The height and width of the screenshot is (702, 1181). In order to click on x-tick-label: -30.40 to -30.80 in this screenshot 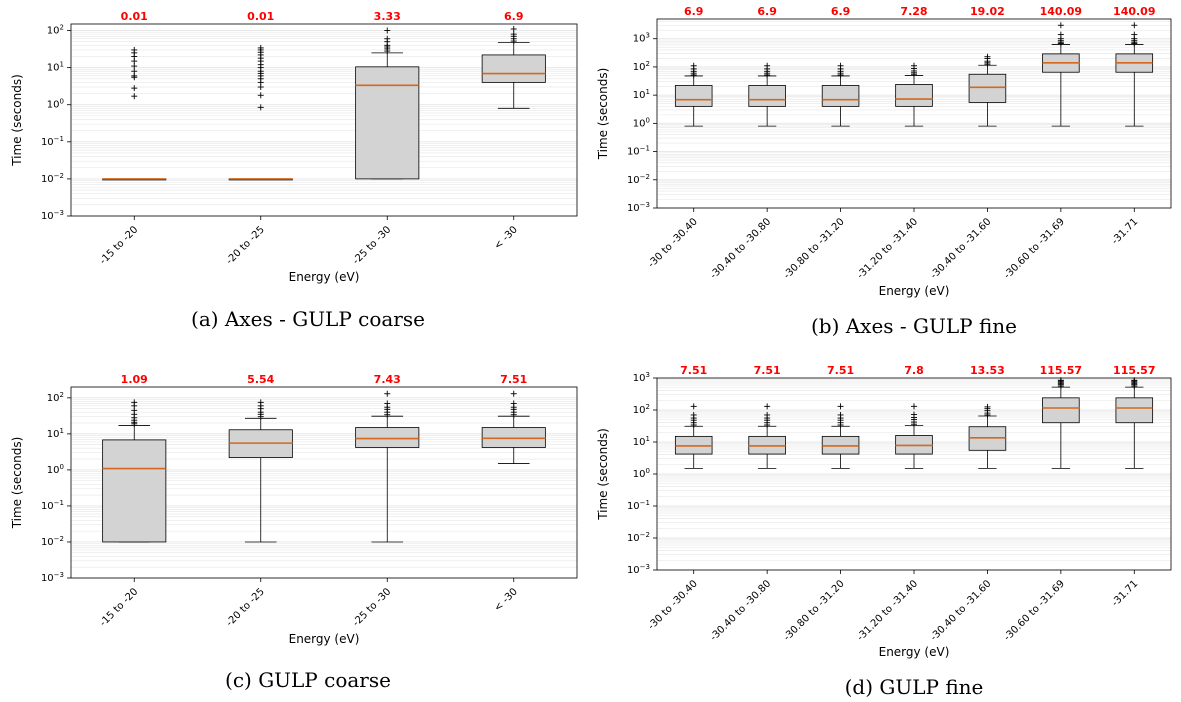, I will do `click(740, 248)`.